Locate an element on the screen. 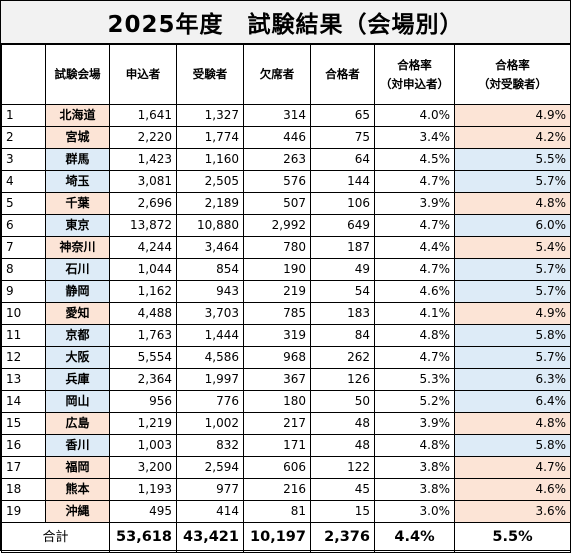 This screenshot has width=571, height=553. passers-count: 122 is located at coordinates (342, 467).